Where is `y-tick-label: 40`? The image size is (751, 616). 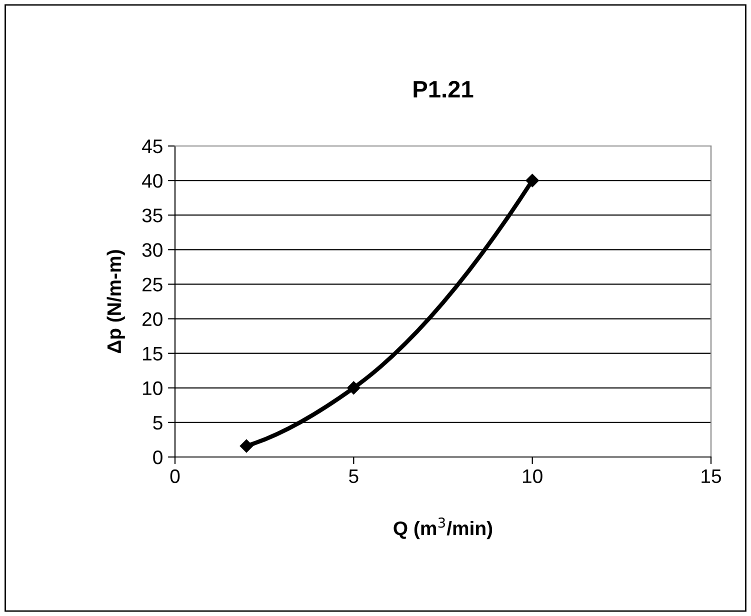 y-tick-label: 40 is located at coordinates (152, 181).